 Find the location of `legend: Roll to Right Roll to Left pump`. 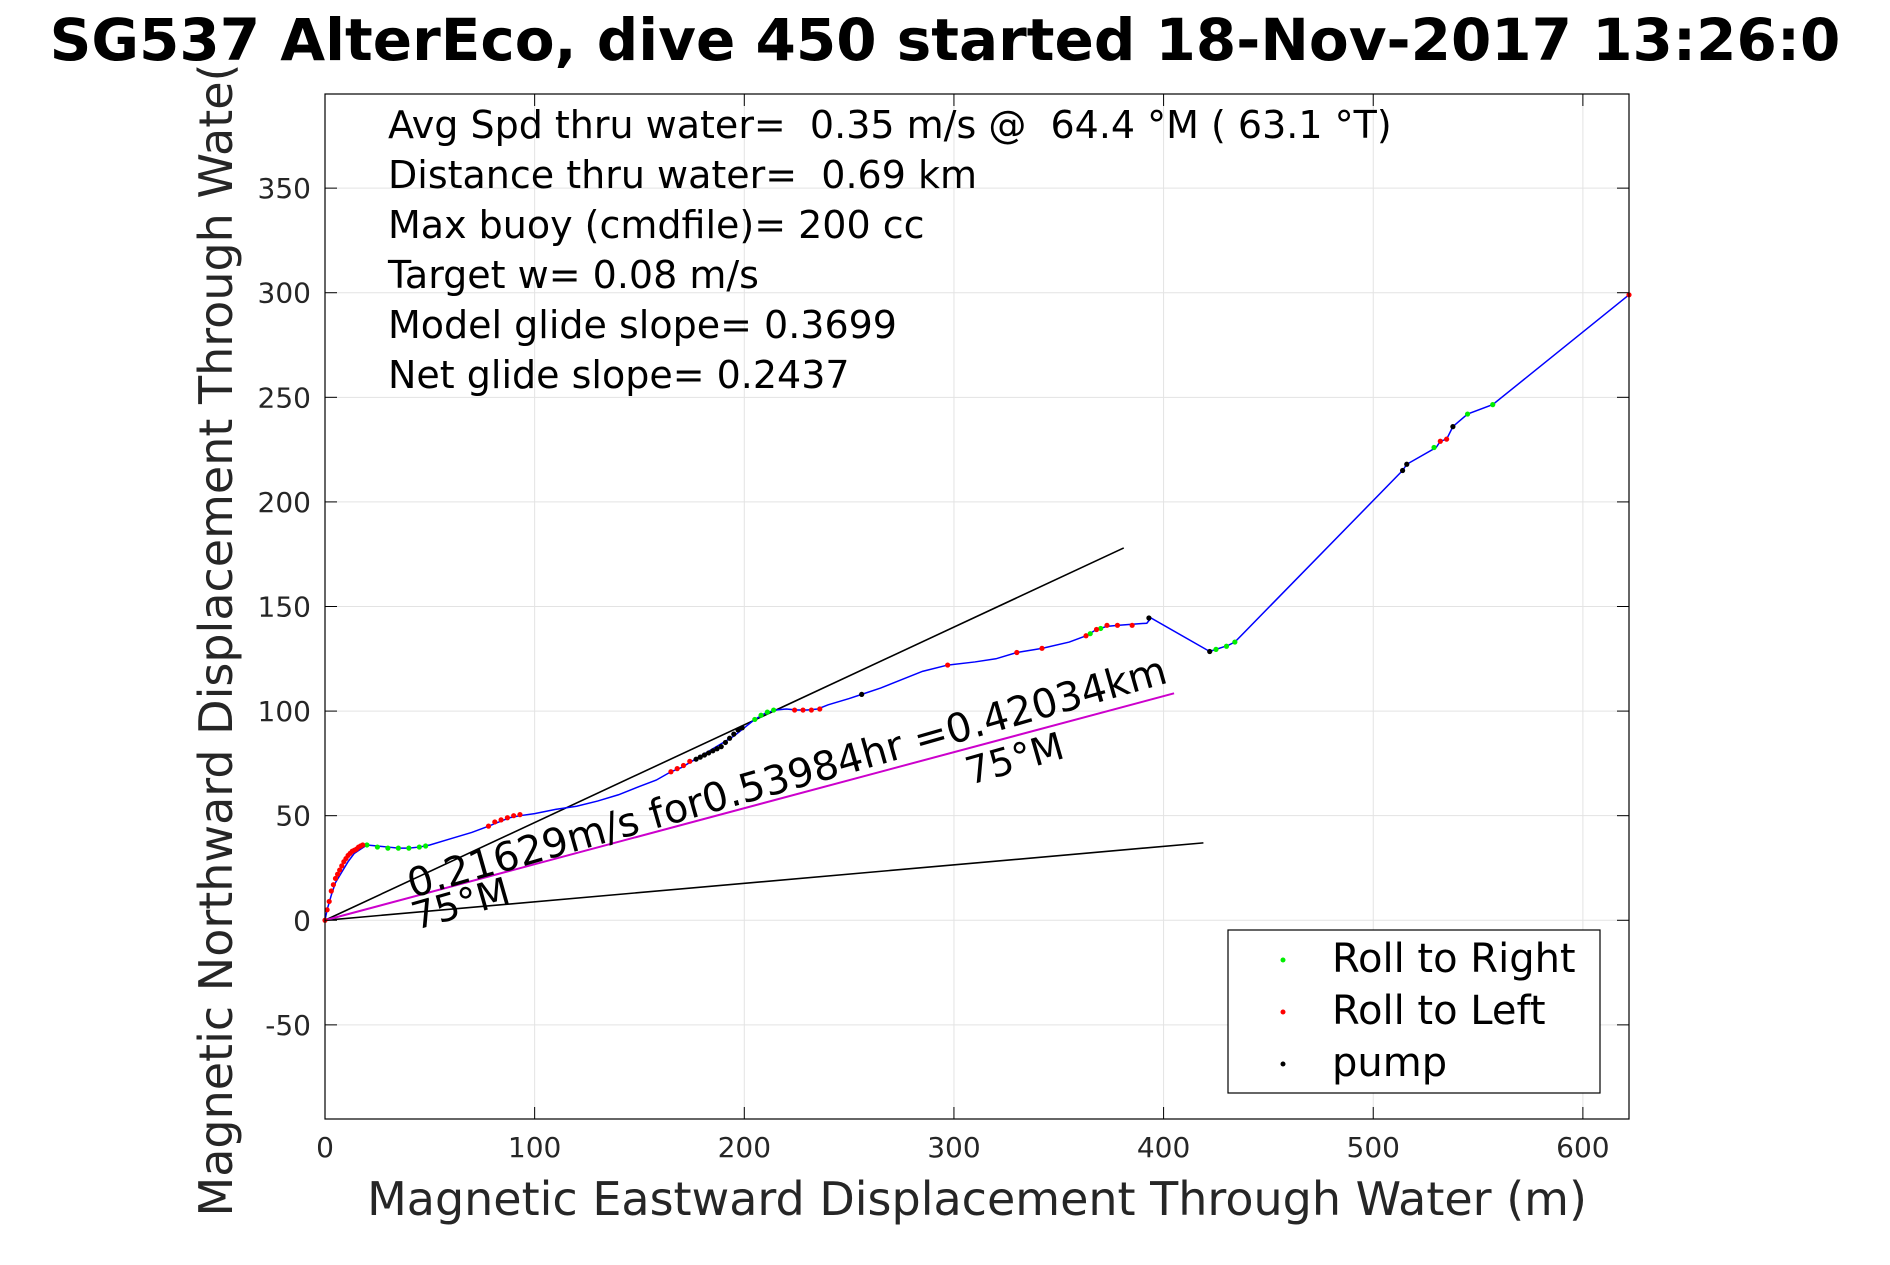

legend: Roll to Right Roll to Left pump is located at coordinates (1414, 1011).